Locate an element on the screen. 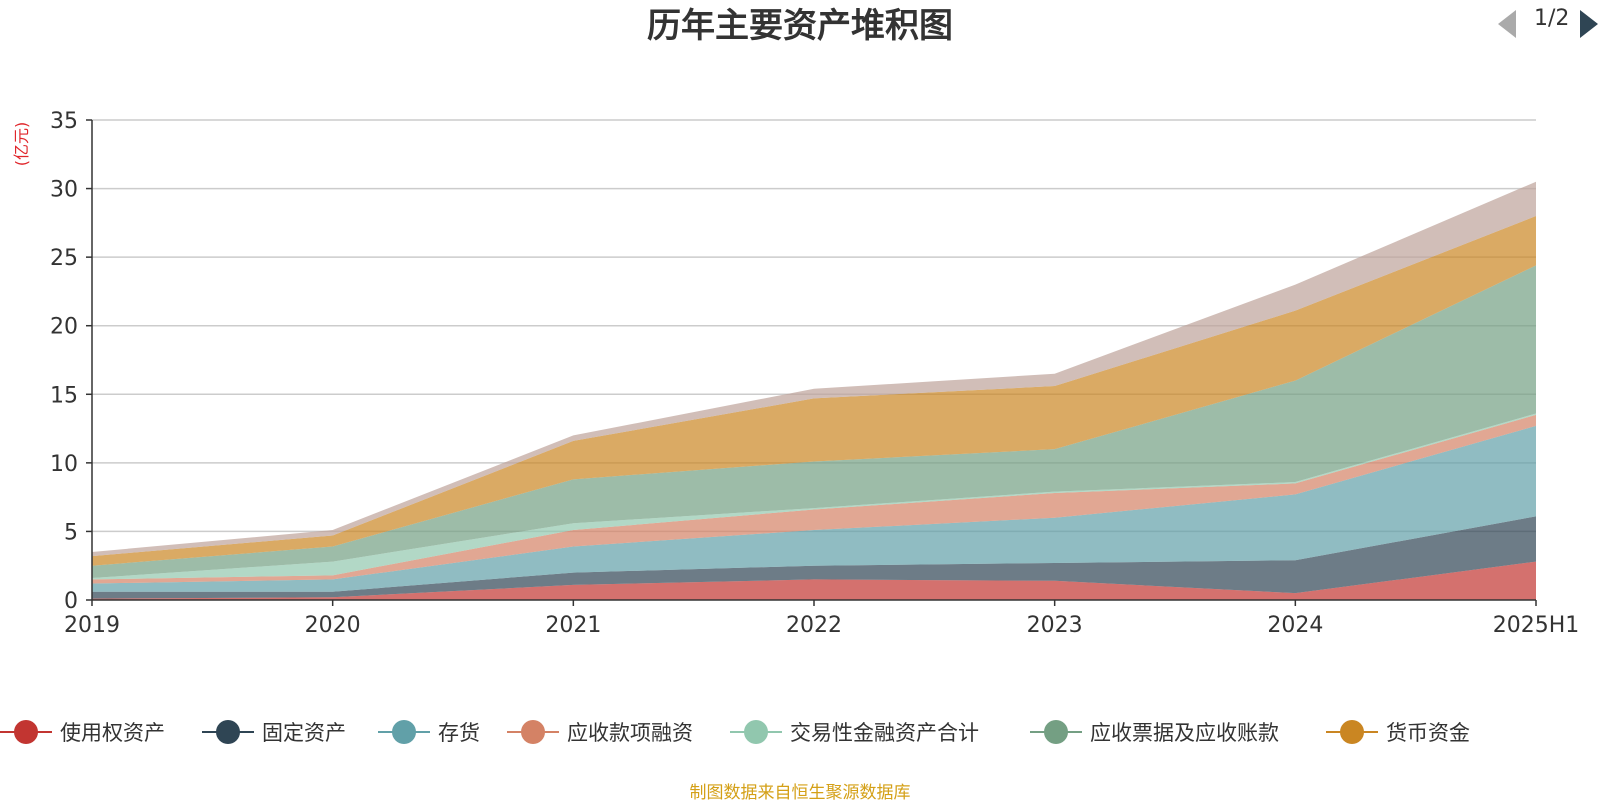 The width and height of the screenshot is (1600, 803). legend-label: 货币资金 is located at coordinates (1428, 733).